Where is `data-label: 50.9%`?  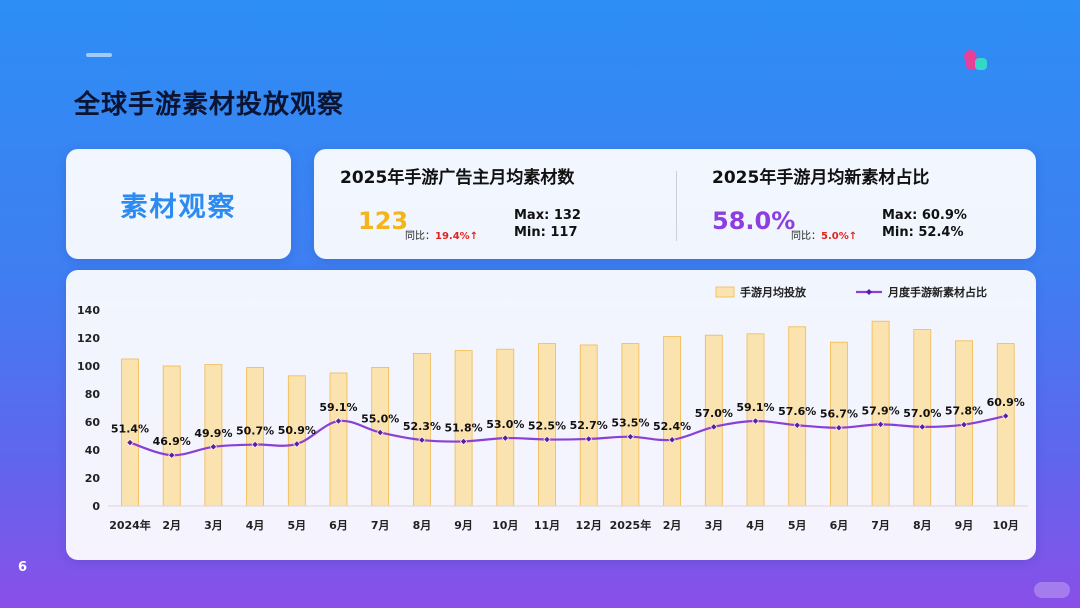
data-label: 50.9% is located at coordinates (297, 430).